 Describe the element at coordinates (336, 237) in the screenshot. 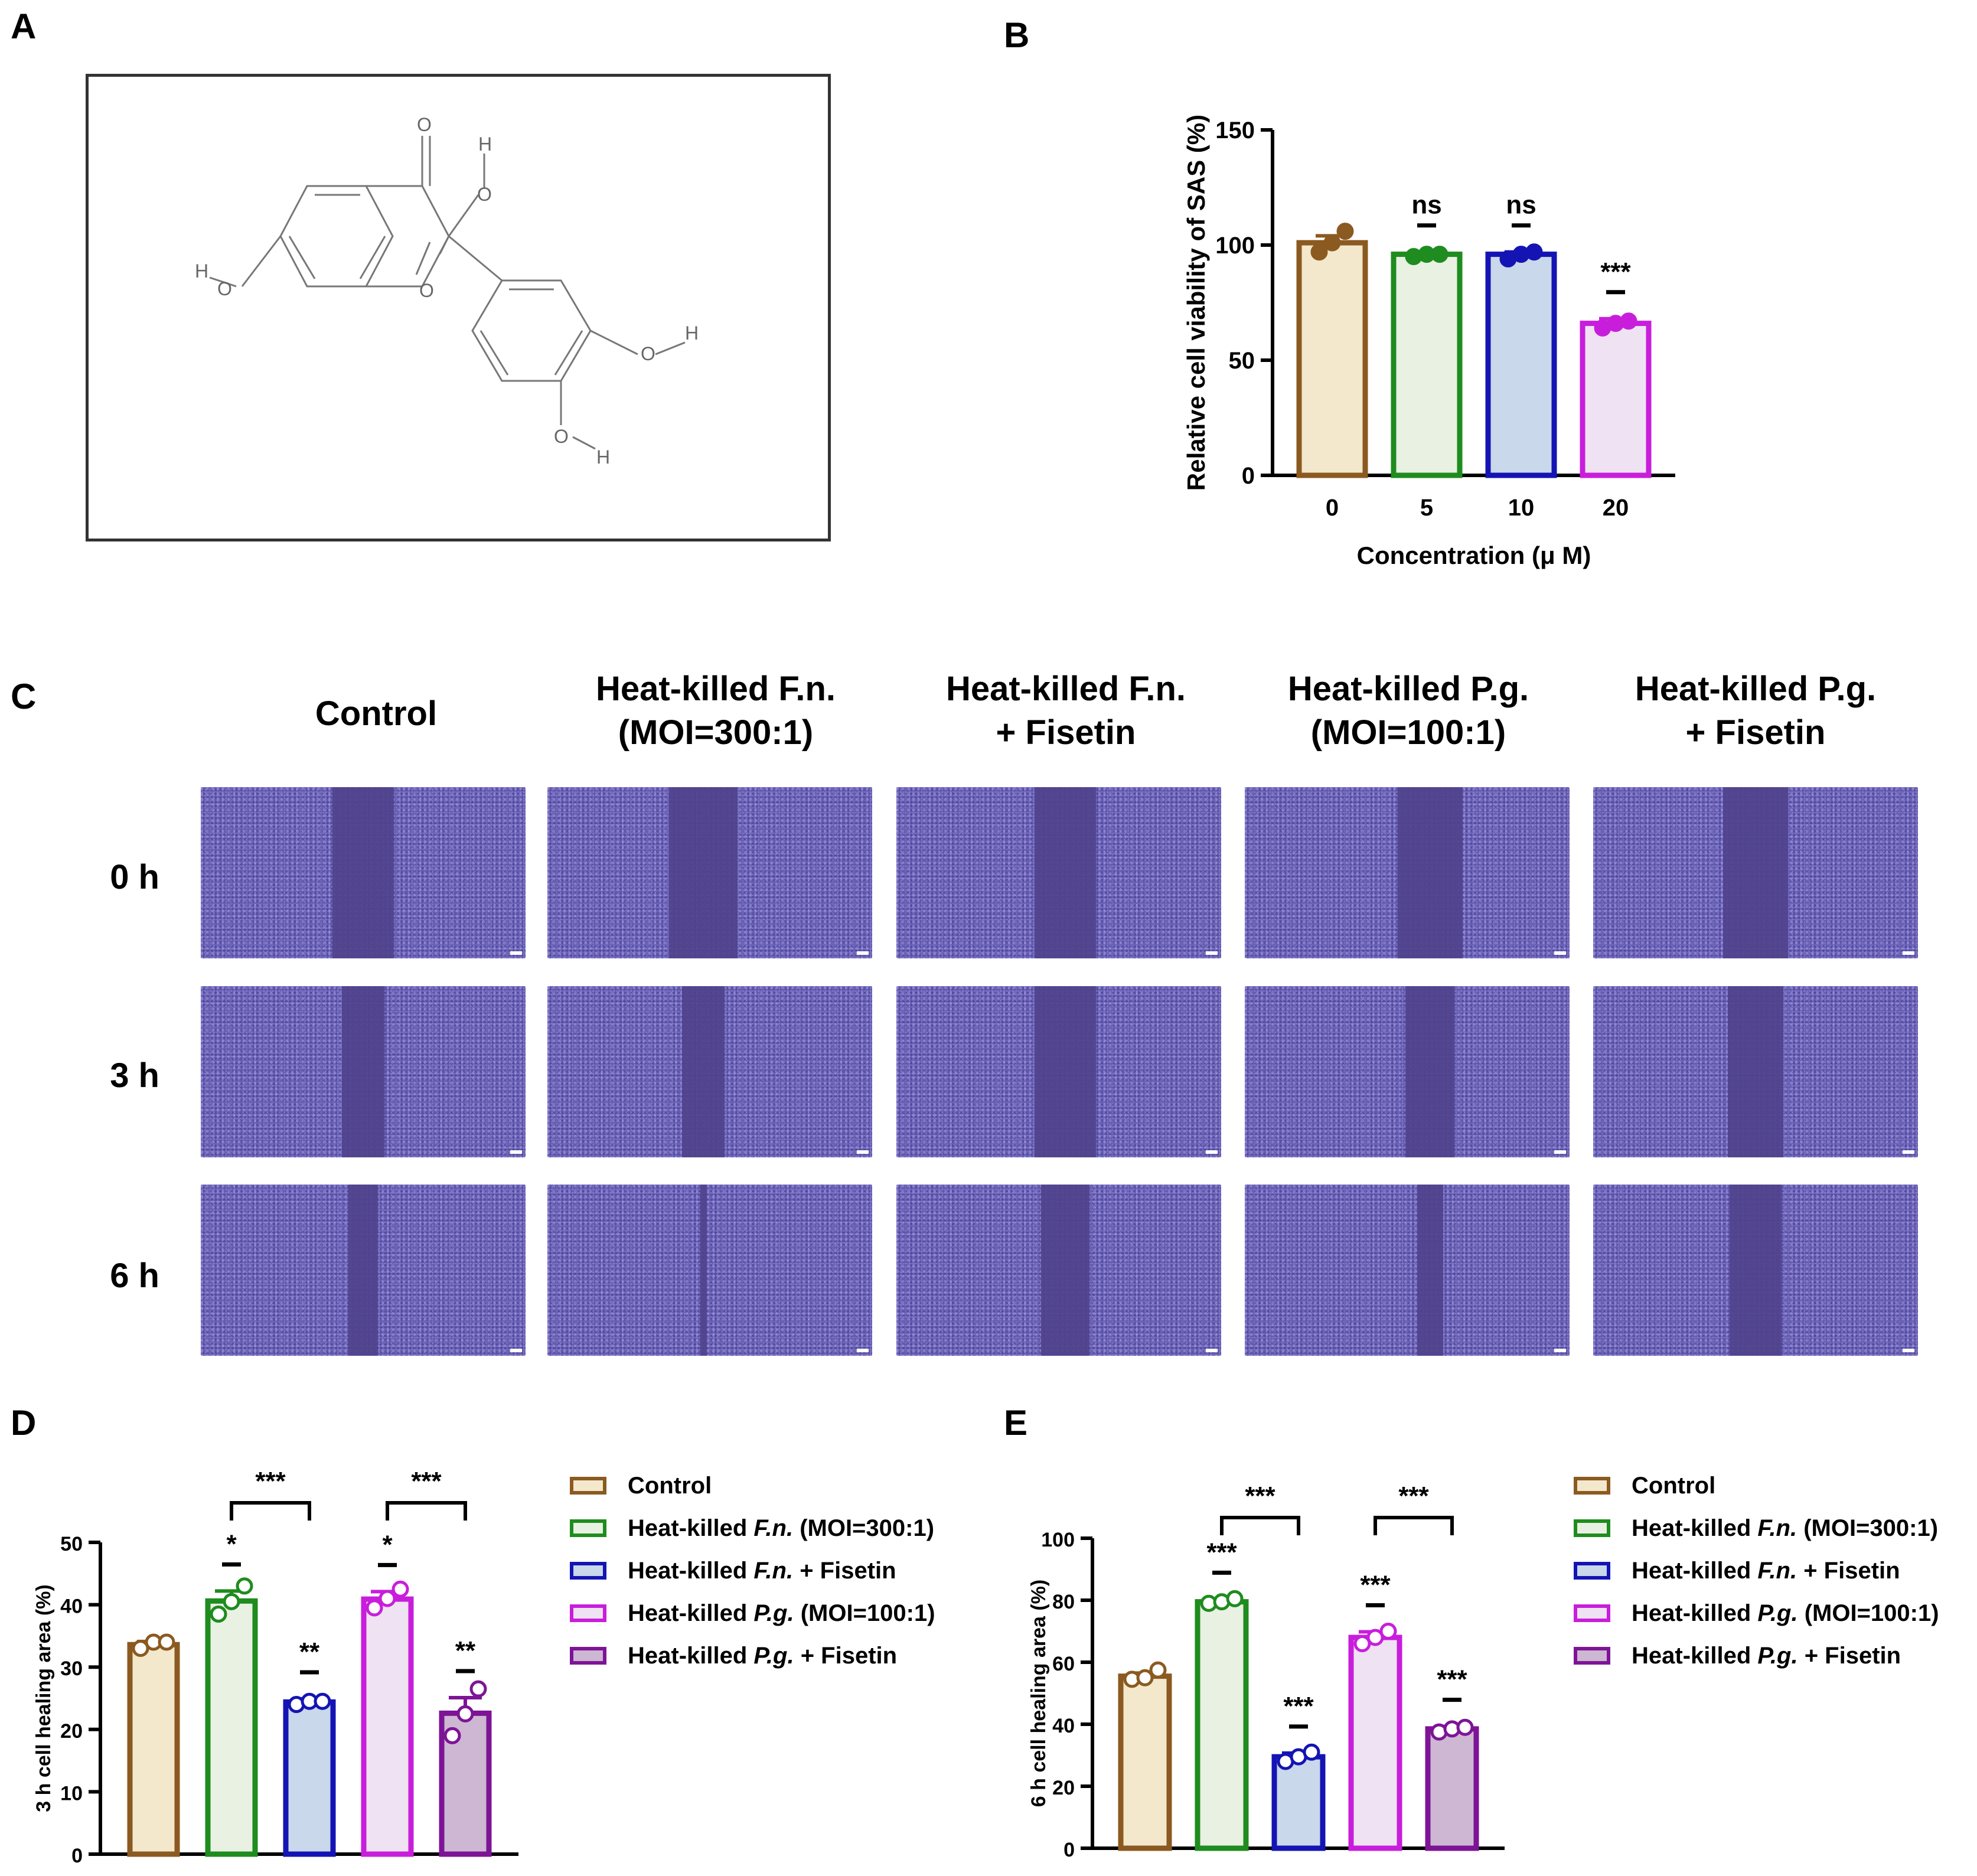

I see `ring-a` at that location.